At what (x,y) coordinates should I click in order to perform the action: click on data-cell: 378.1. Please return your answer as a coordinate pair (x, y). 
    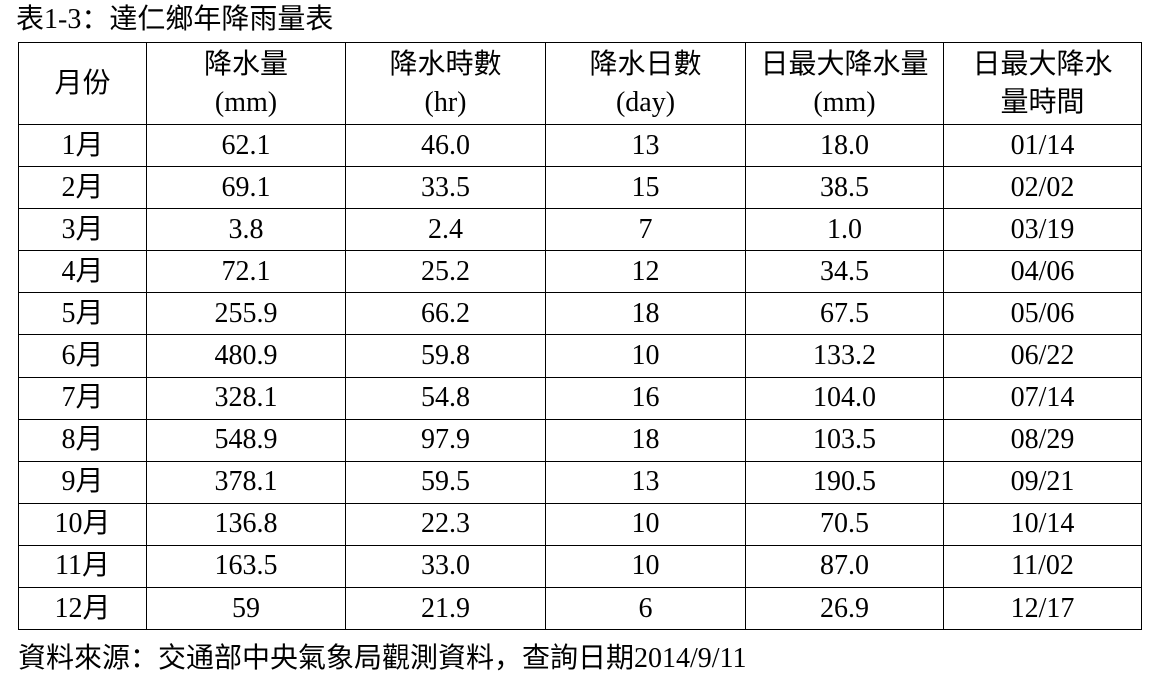
    Looking at the image, I should click on (246, 482).